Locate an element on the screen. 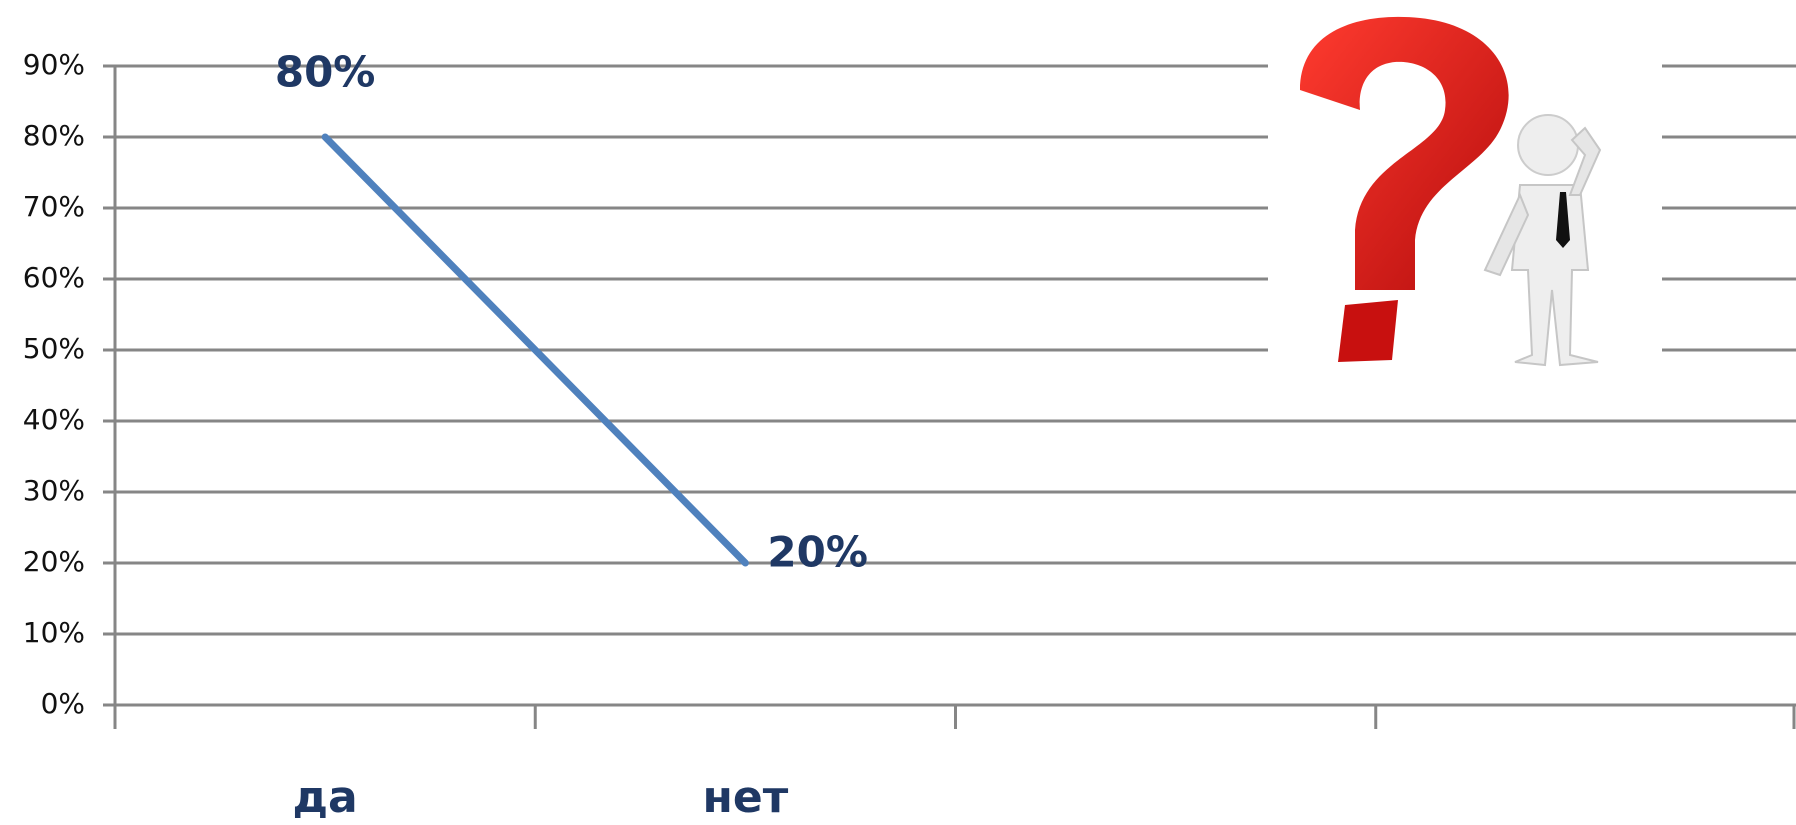  y-tick-label: 0% is located at coordinates (63, 703).